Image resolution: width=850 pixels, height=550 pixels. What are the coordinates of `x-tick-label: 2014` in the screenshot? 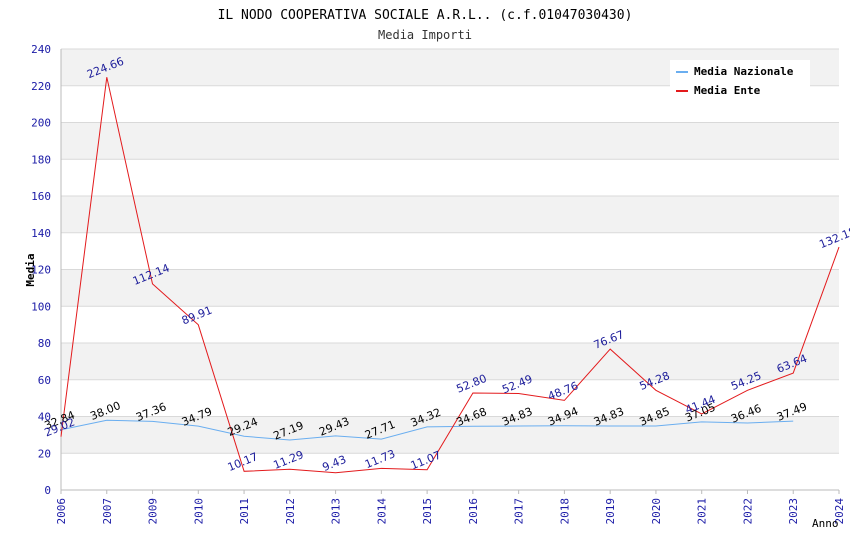 It's located at (381, 511).